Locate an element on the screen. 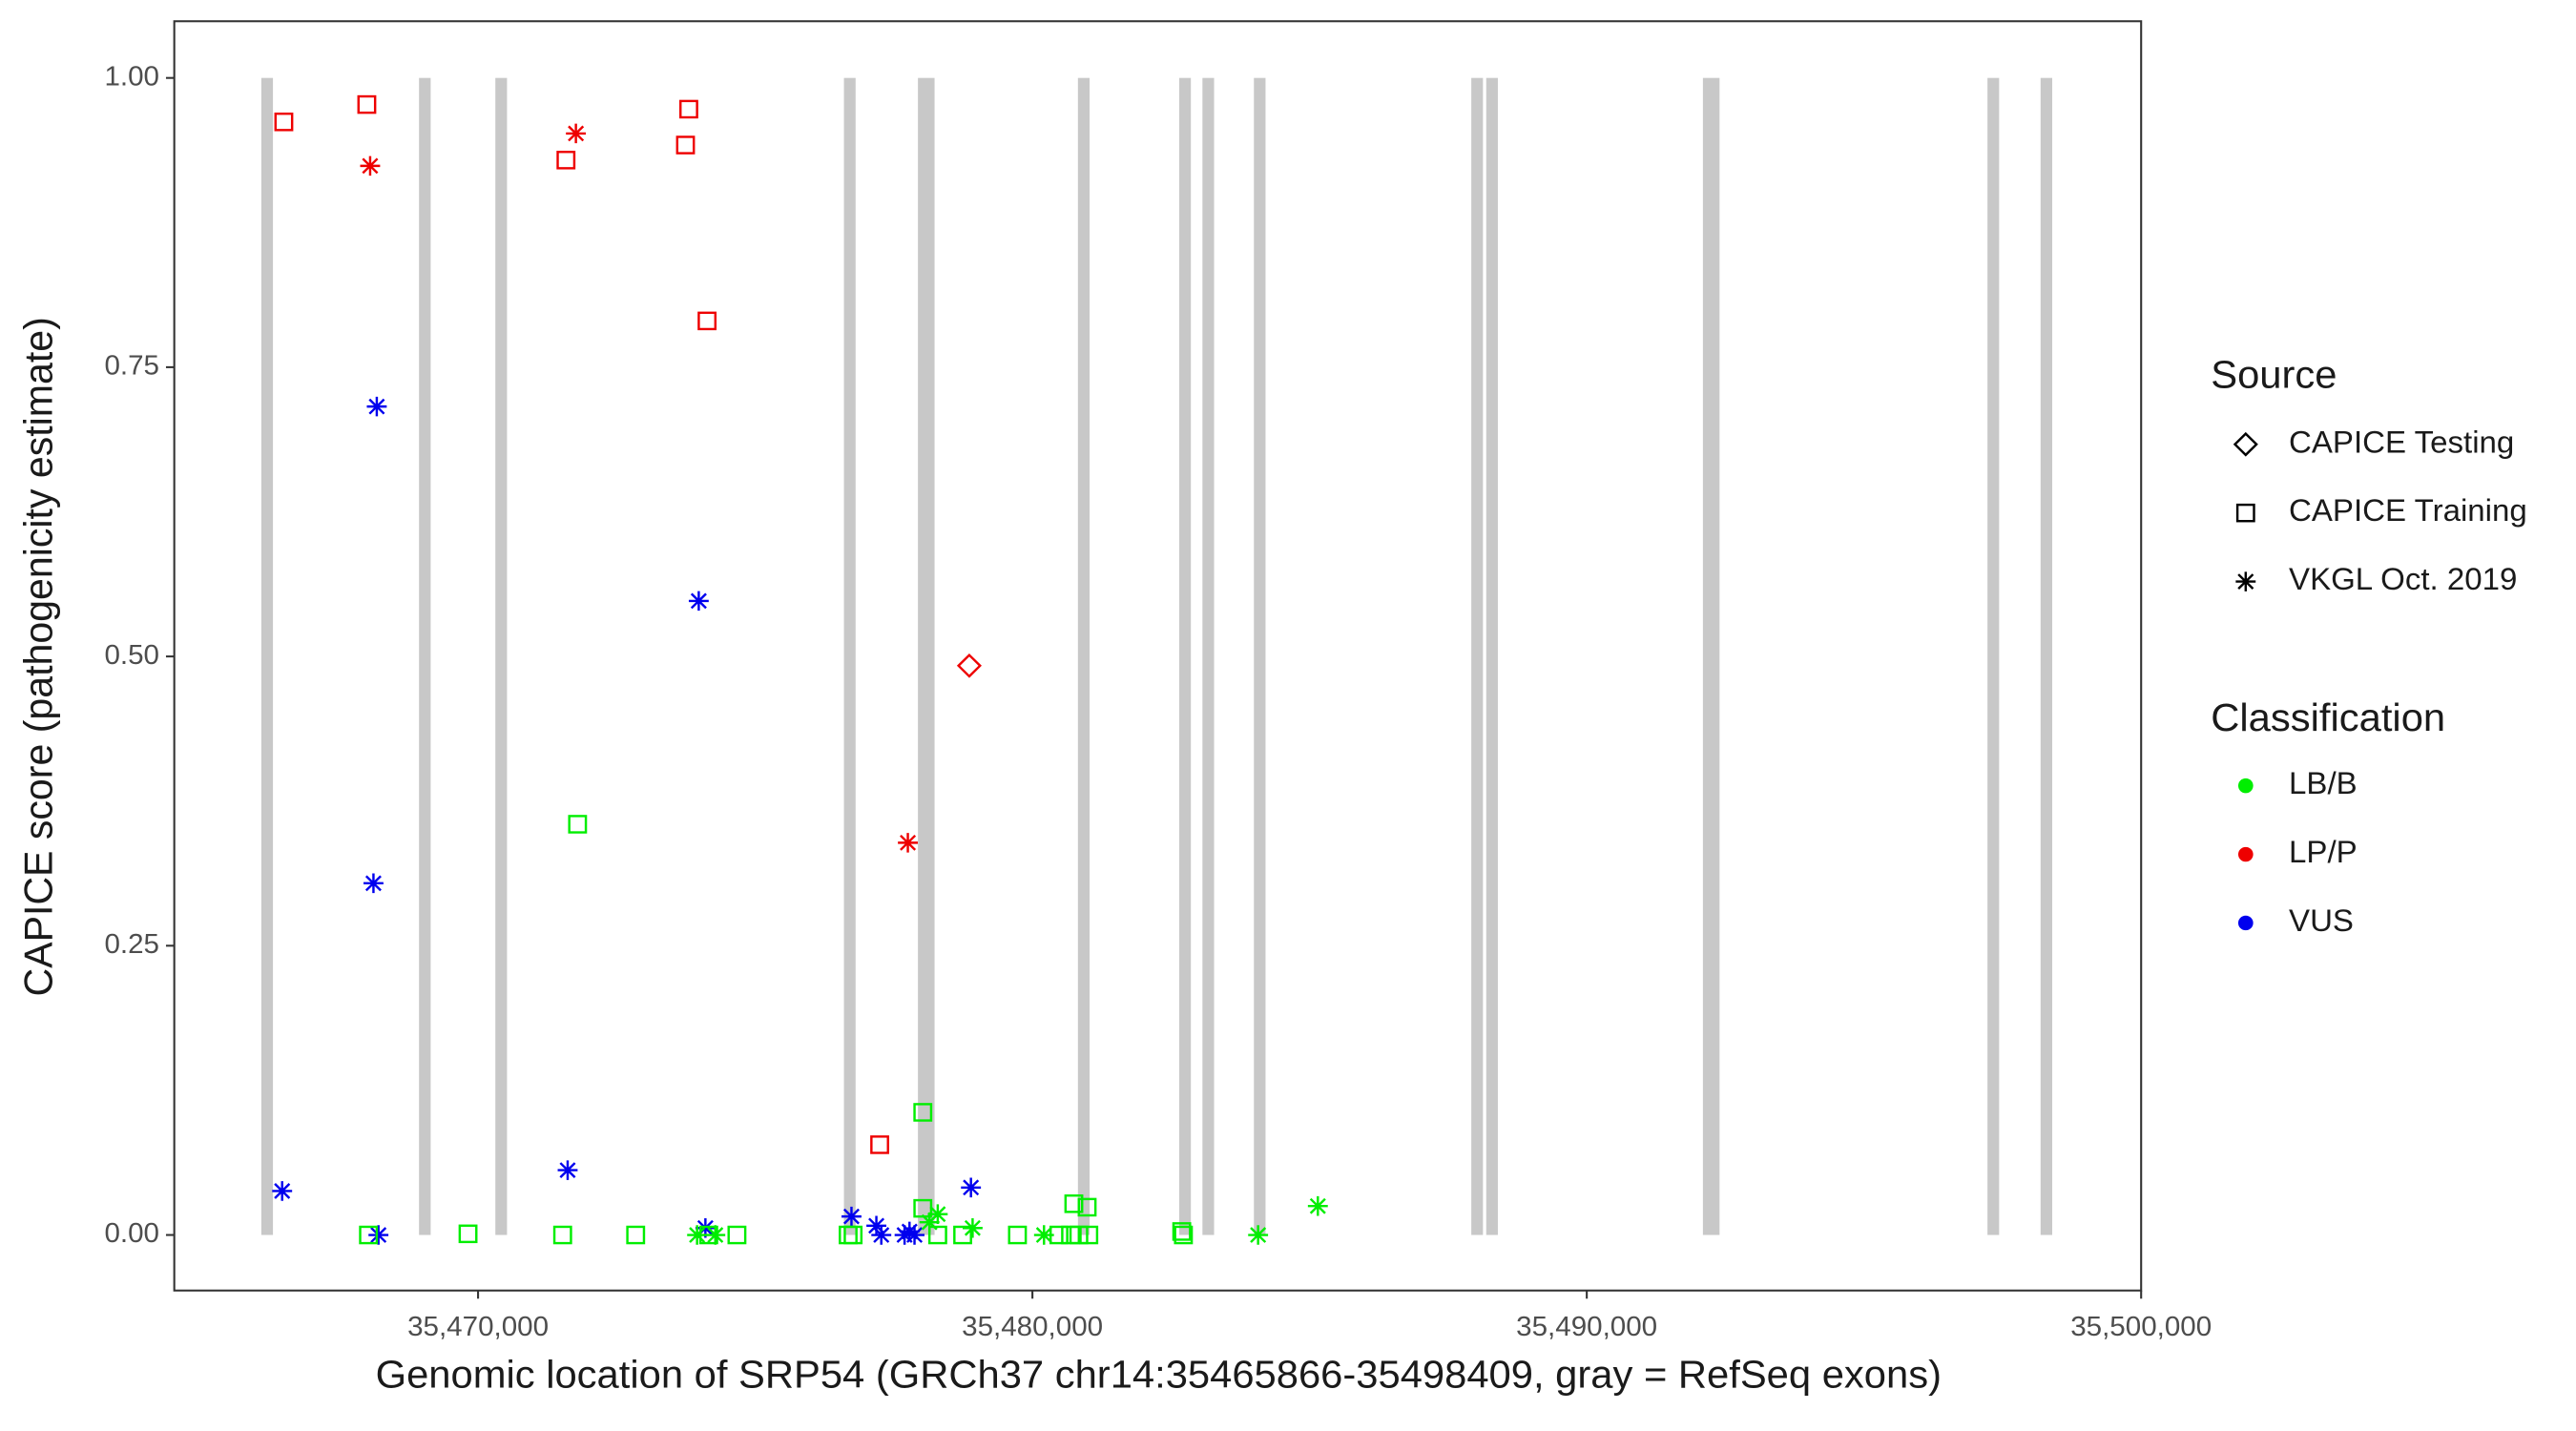  legend-title: Classification is located at coordinates (2328, 717).